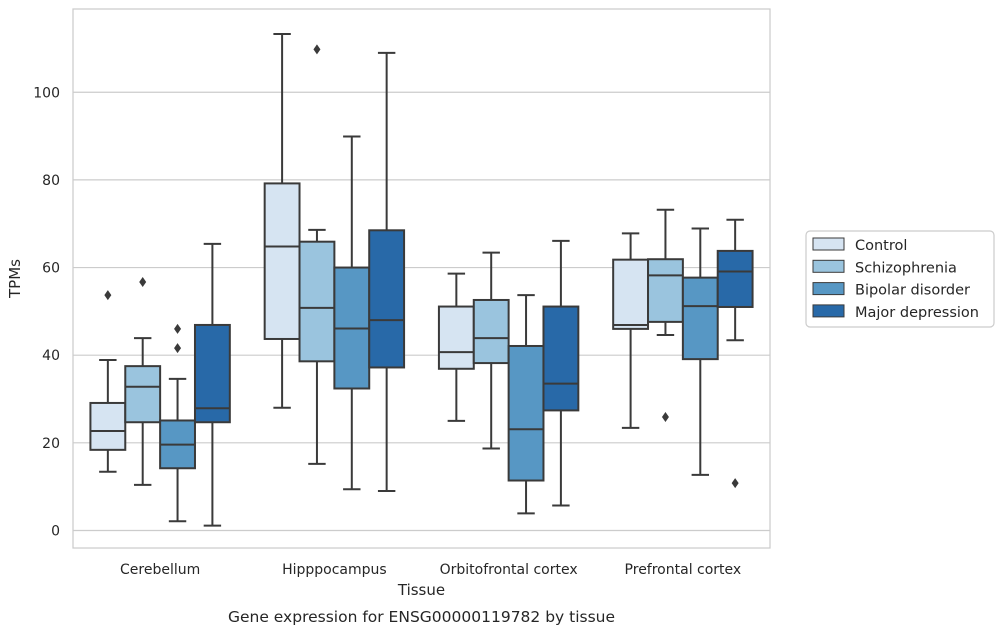 The image size is (1002, 634). Describe the element at coordinates (55, 531) in the screenshot. I see `y-tick-label-0: 0` at that location.